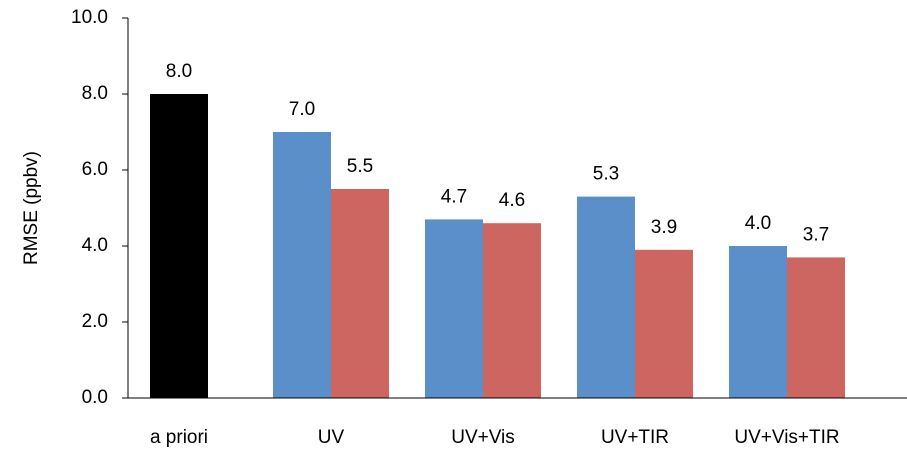 This screenshot has height=449, width=907. What do you see at coordinates (454, 196) in the screenshot?
I see `data-label: 4.7` at bounding box center [454, 196].